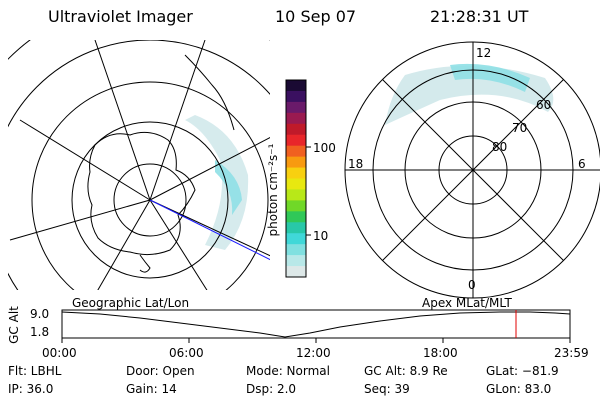  I want to click on time-label: 21:28:31 UT, so click(479, 16).